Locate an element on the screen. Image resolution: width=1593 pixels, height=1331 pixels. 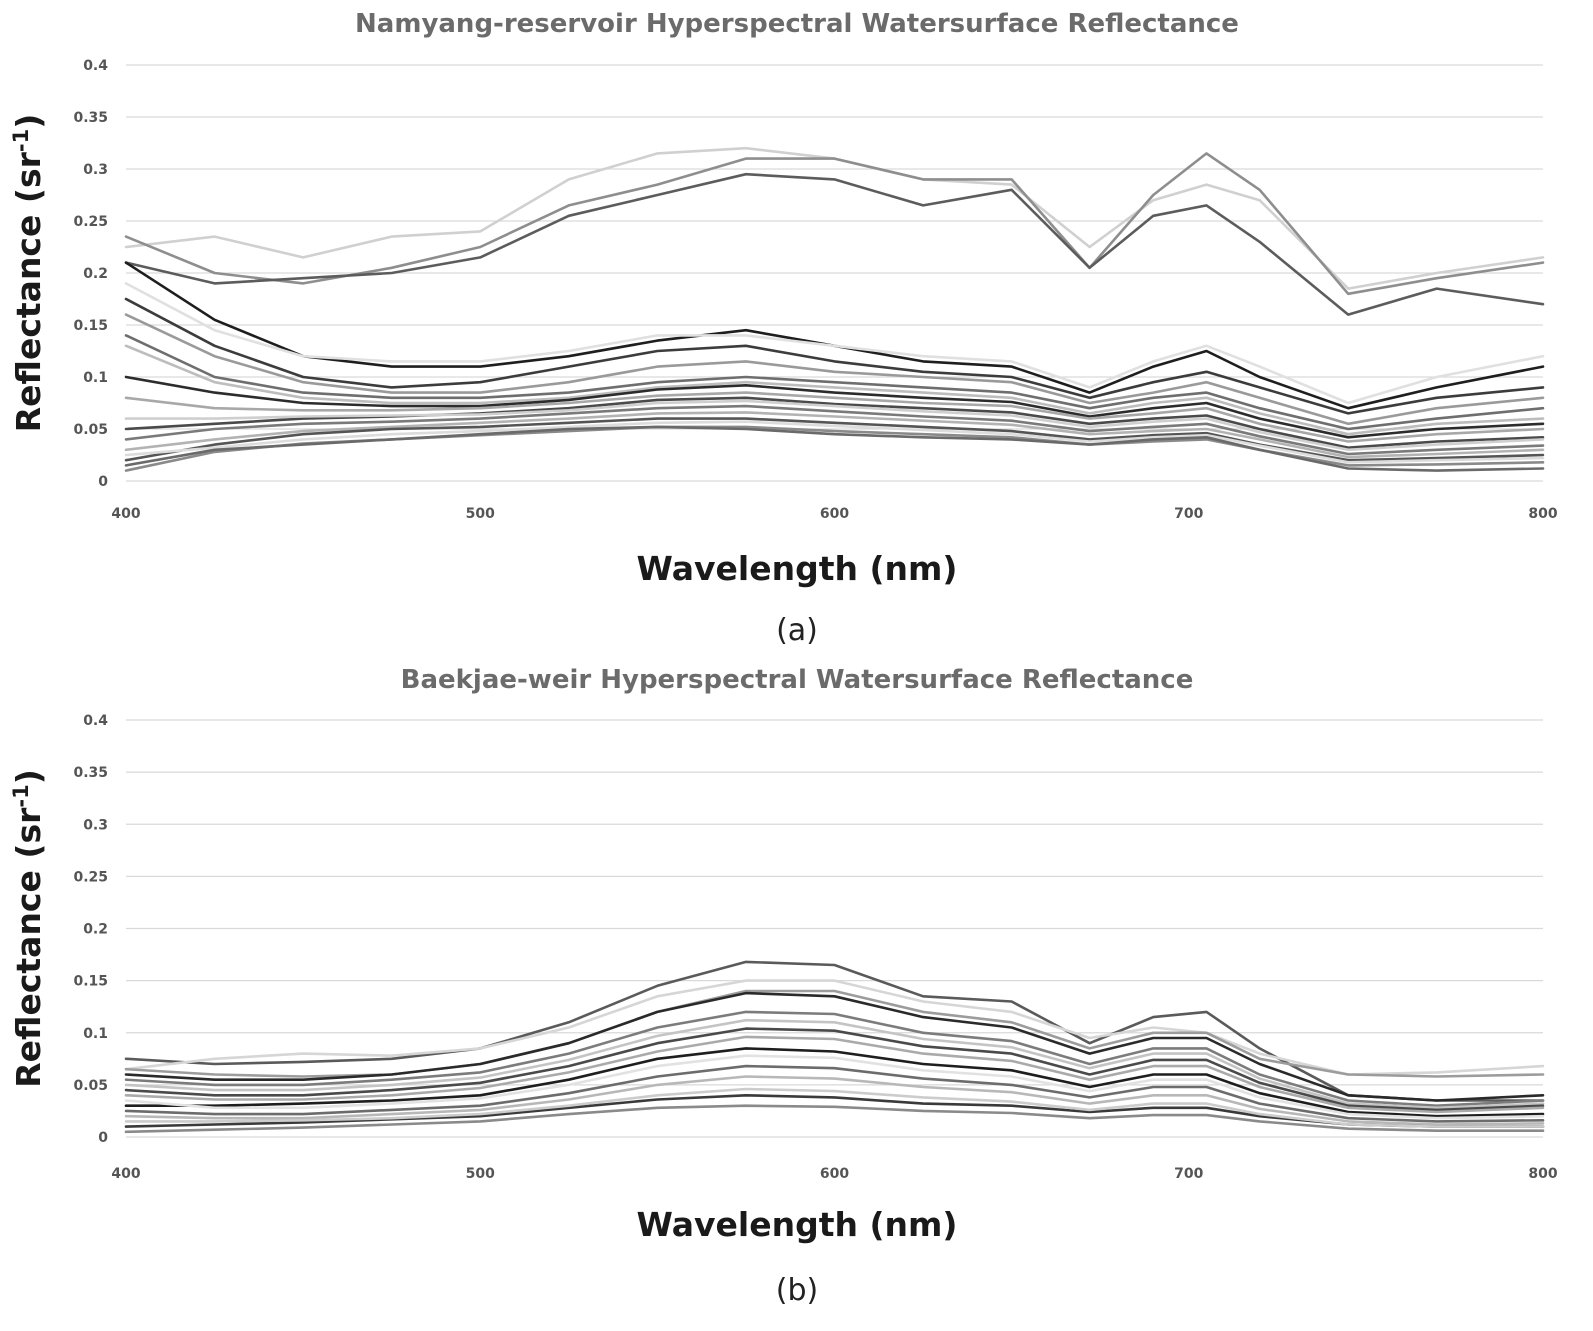
panel-b-y-tick-label: 0.4 is located at coordinates (95, 721).